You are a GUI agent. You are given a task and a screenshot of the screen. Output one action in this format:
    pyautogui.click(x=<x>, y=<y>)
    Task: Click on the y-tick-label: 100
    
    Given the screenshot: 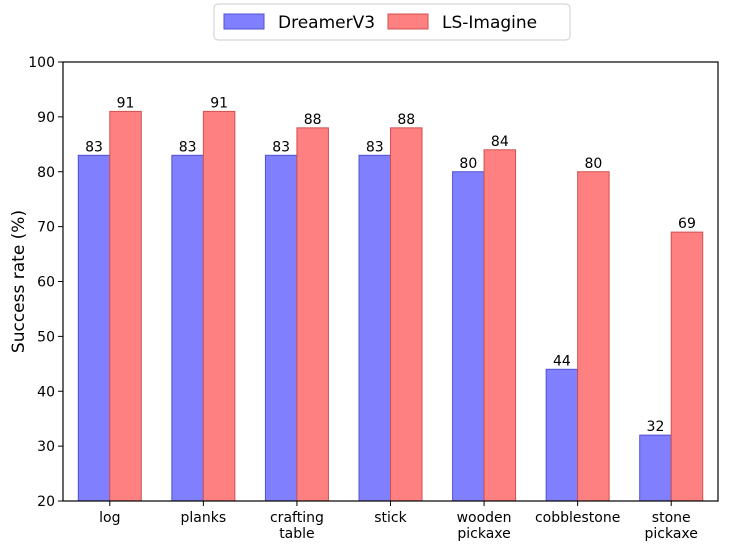 What is the action you would take?
    pyautogui.click(x=41, y=63)
    